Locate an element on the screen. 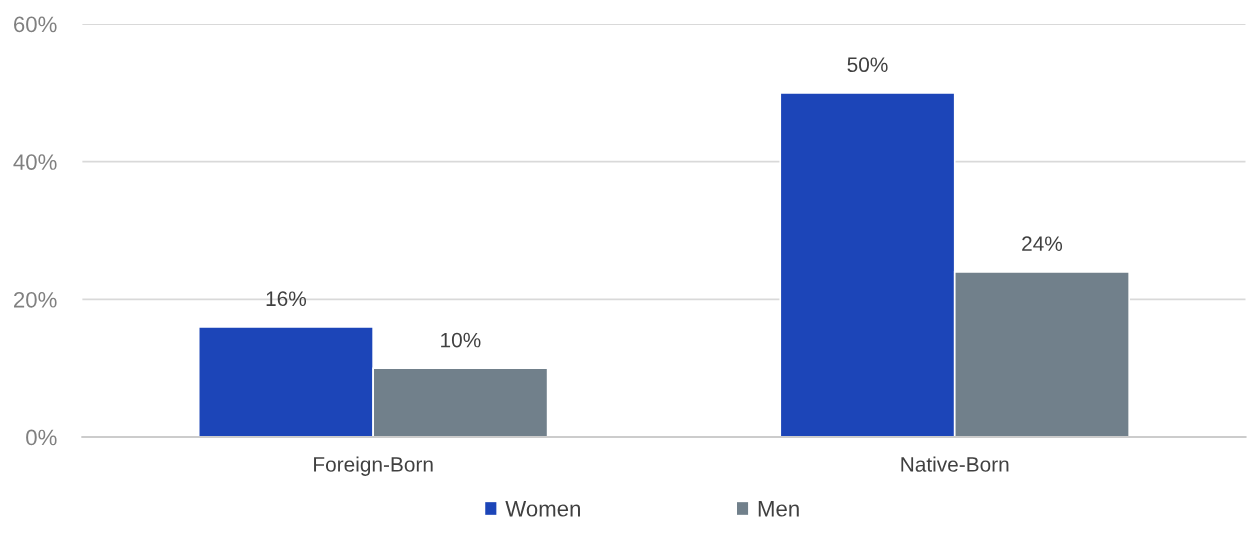 This screenshot has width=1248, height=533. y-tick-label: 40% is located at coordinates (35, 162).